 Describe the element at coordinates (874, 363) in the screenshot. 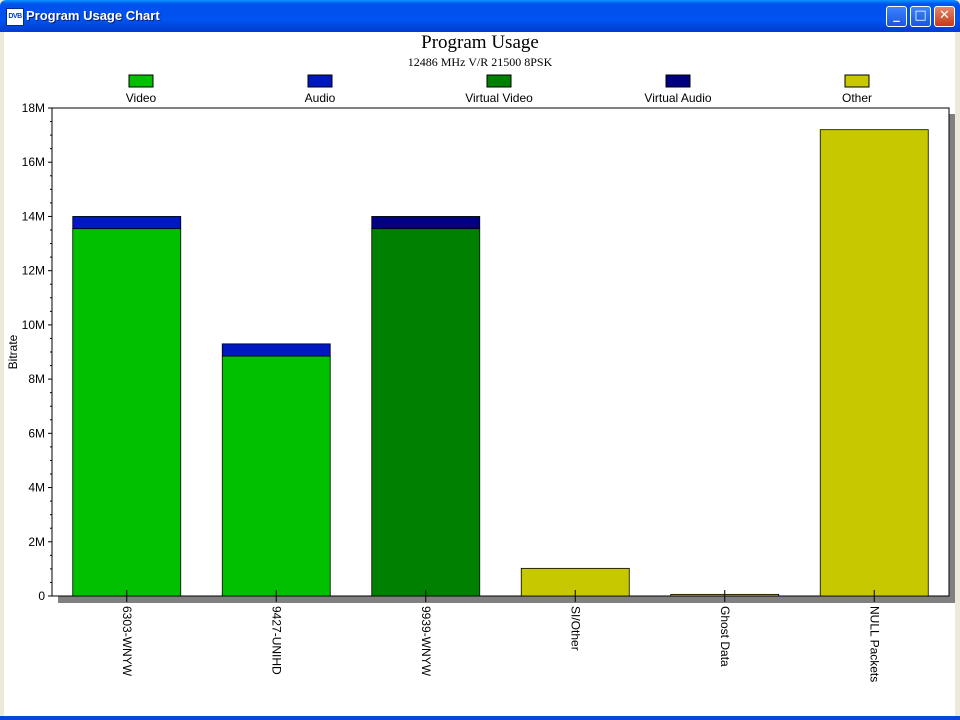

I see `bar-null-packets-other` at that location.